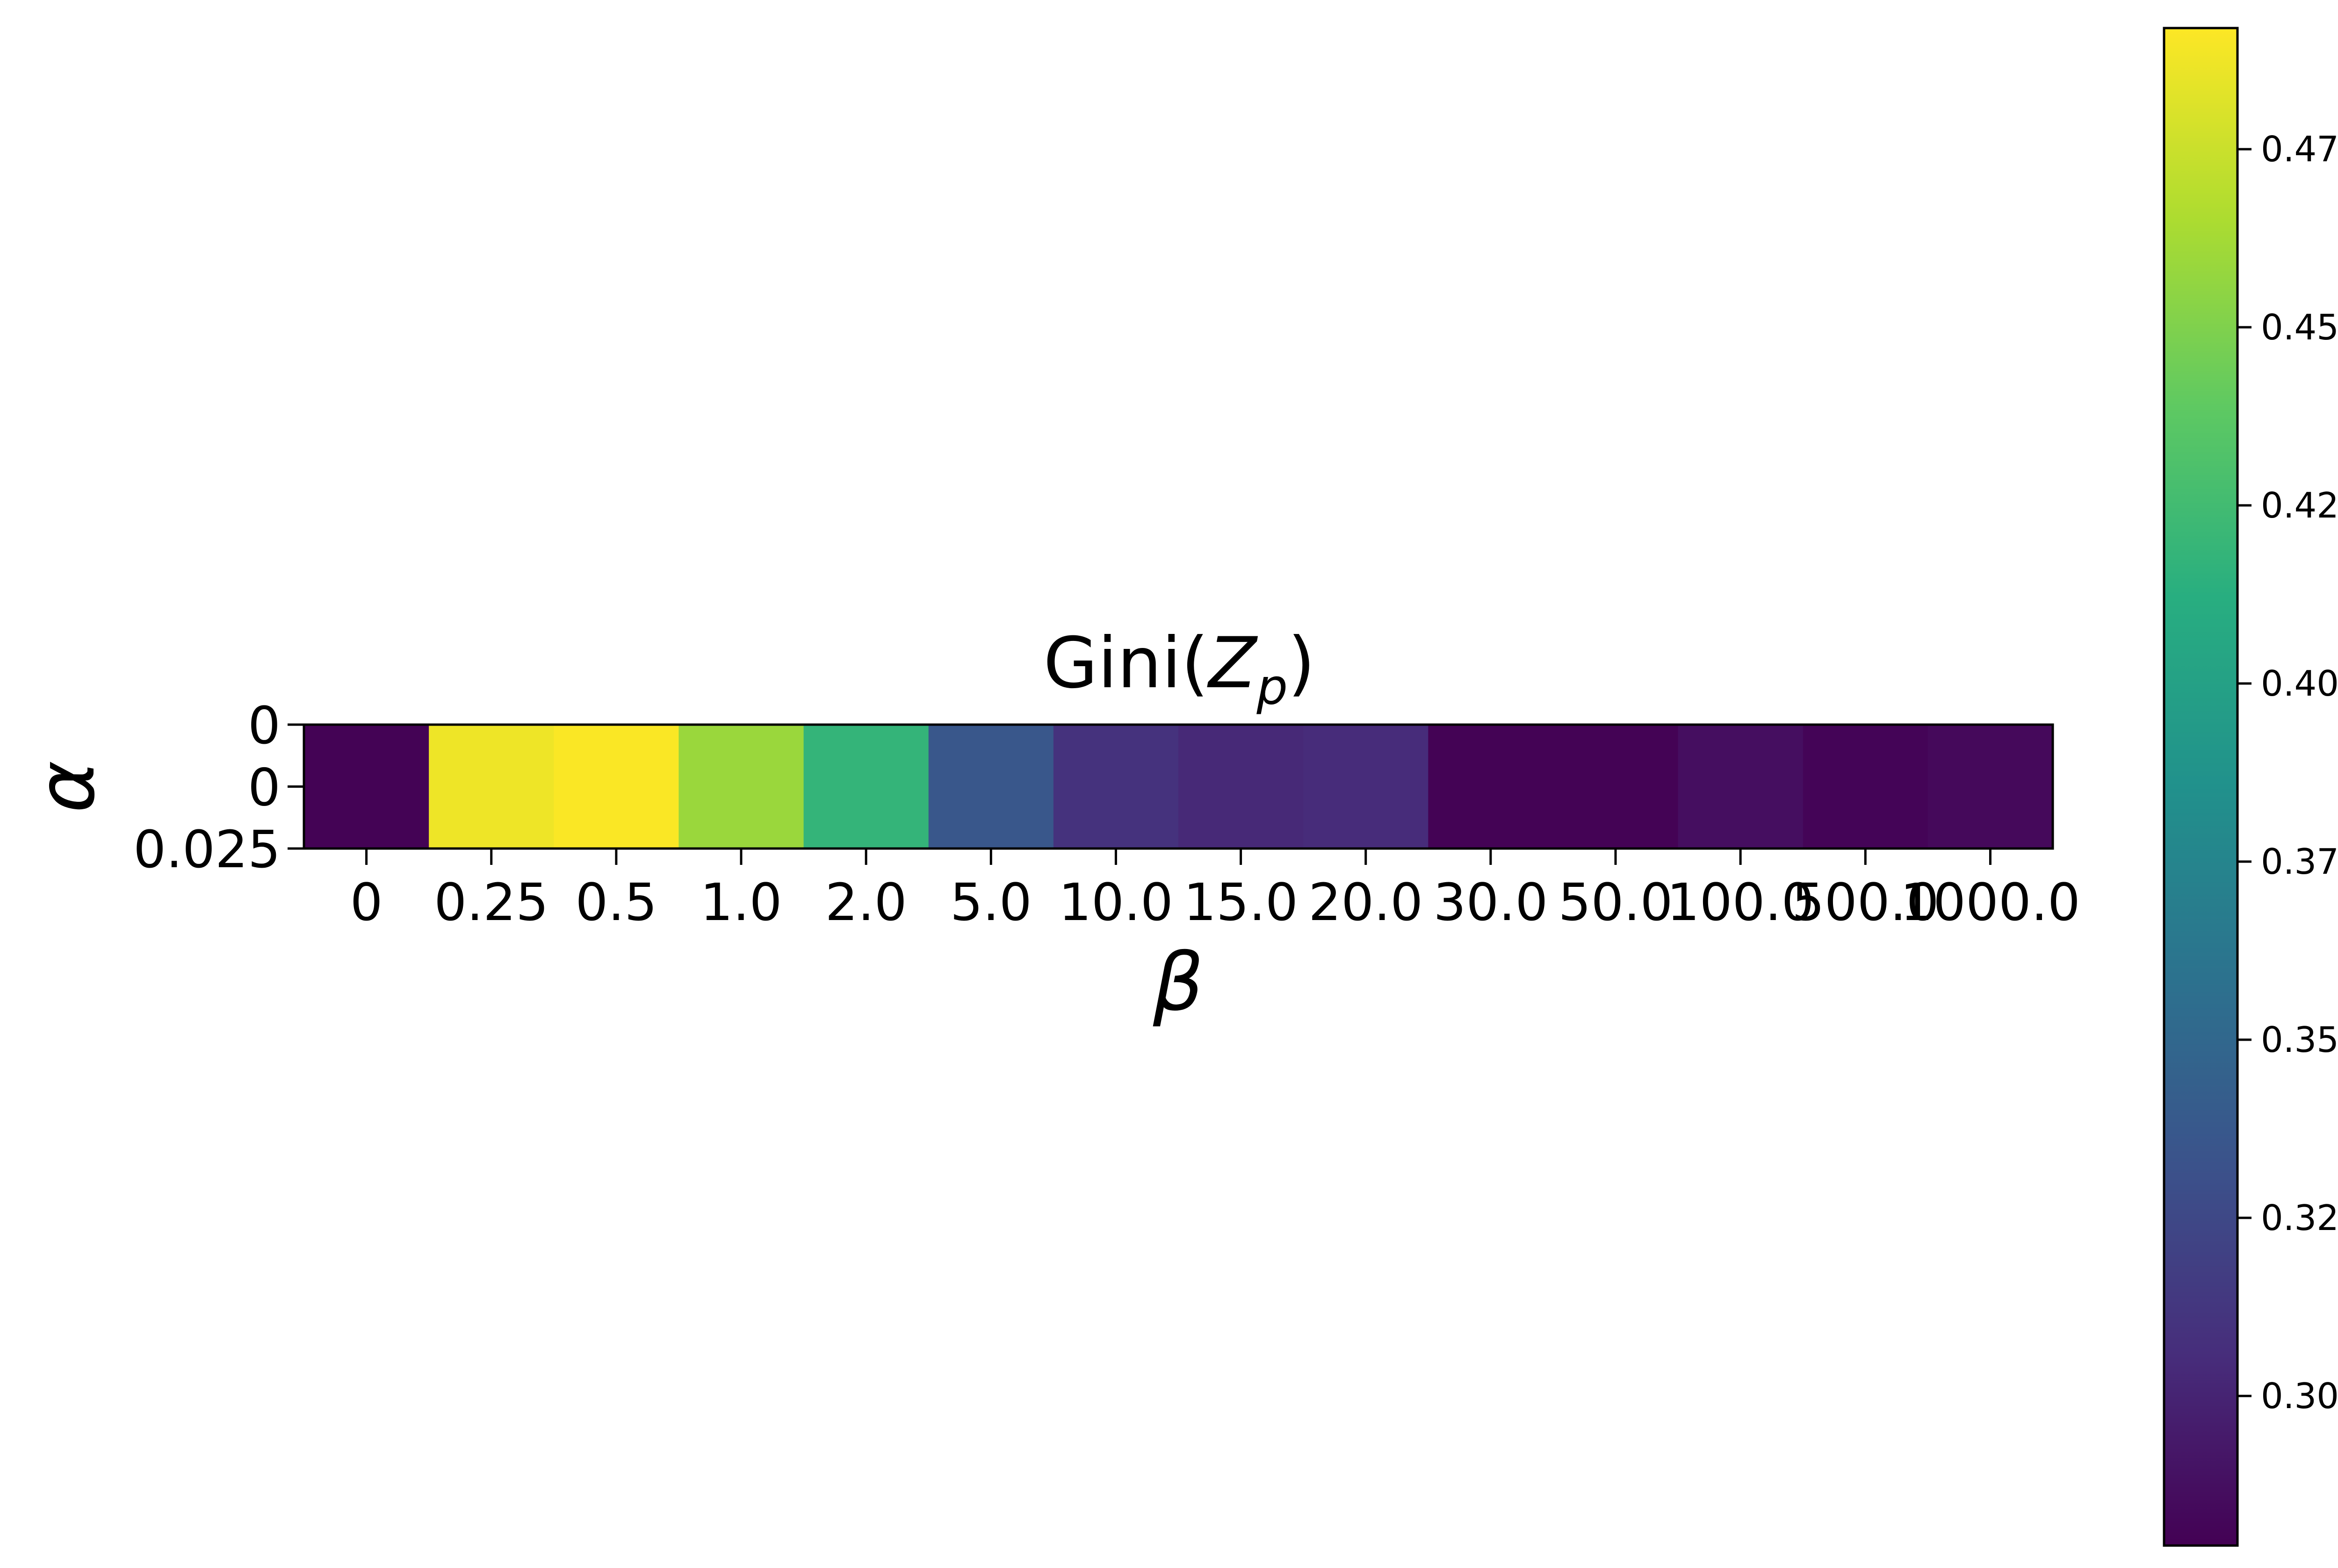  Describe the element at coordinates (1741, 902) in the screenshot. I see `x-tick-label: 100.0` at that location.